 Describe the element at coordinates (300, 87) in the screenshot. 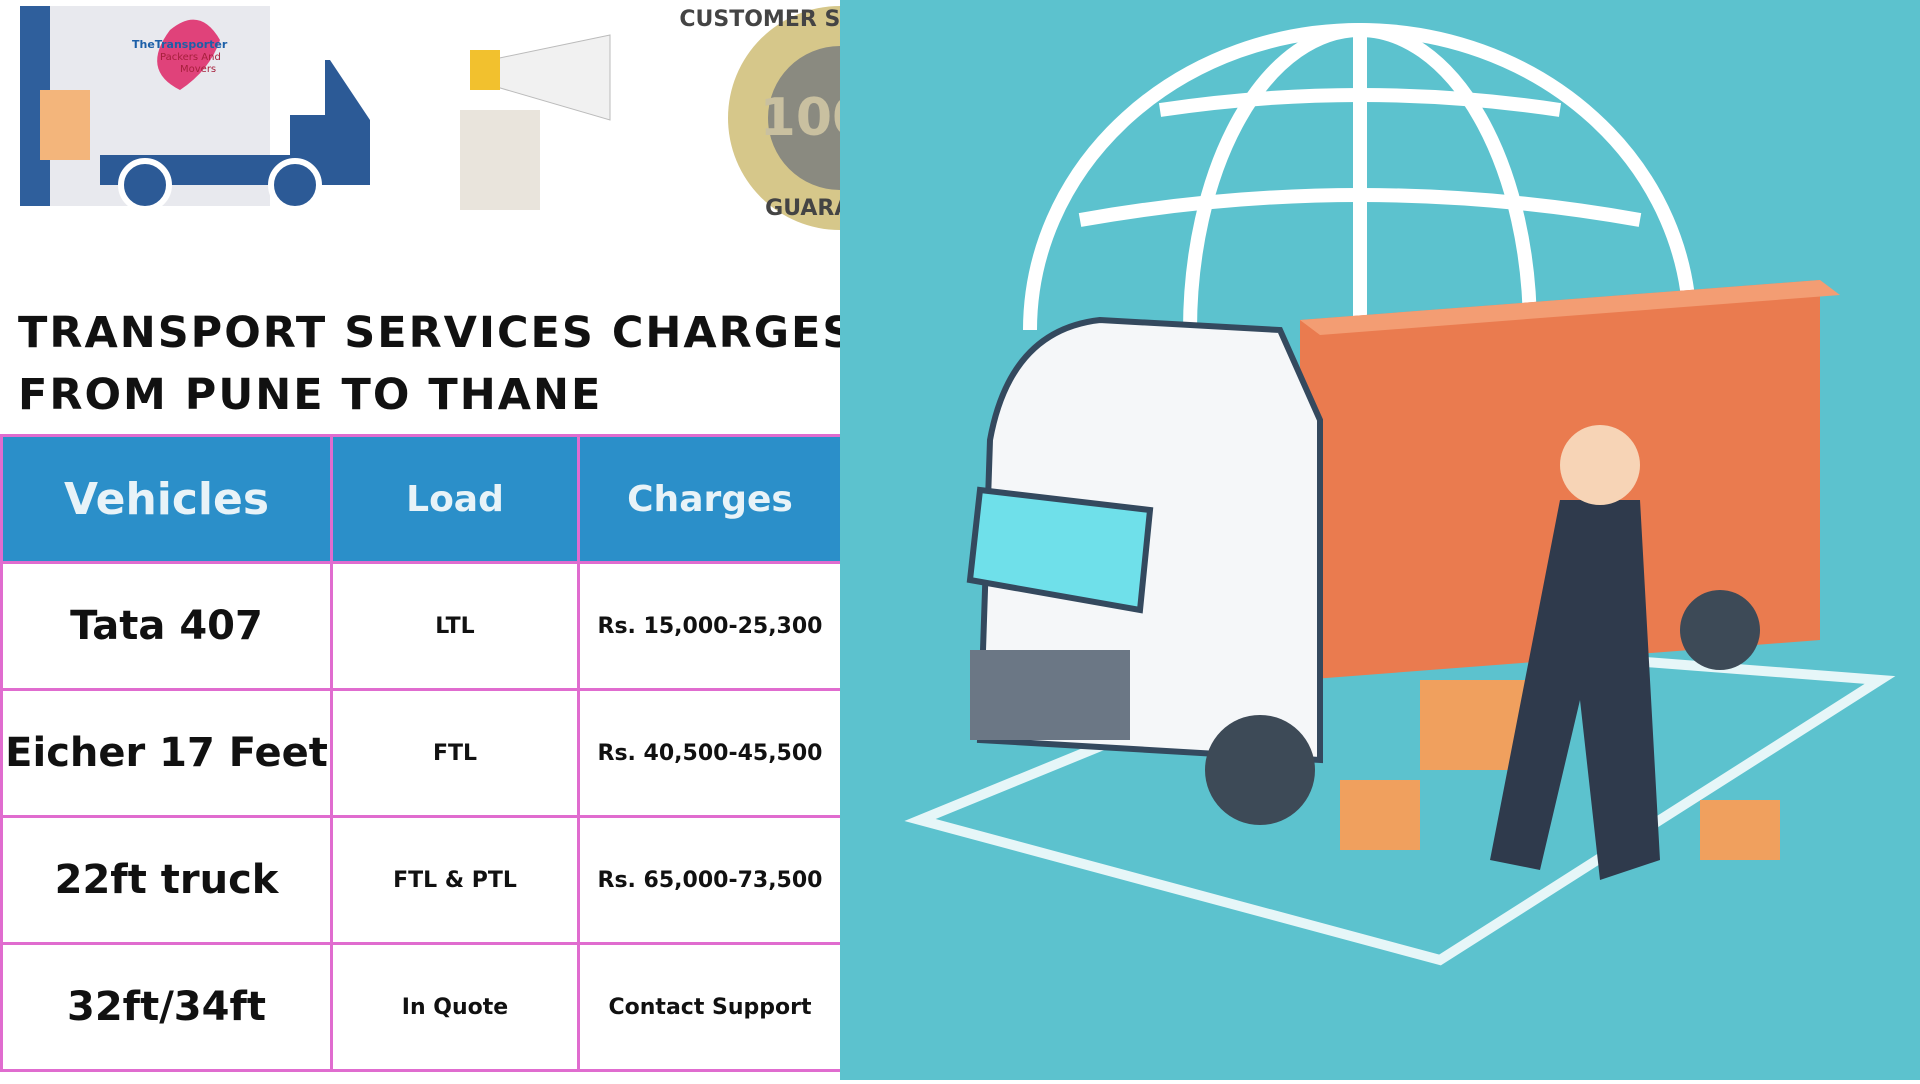

I see `truck-window` at that location.